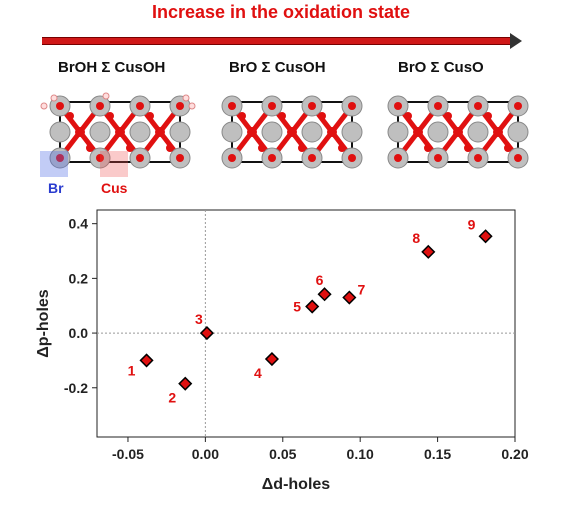 This screenshot has width=562, height=507. What do you see at coordinates (132, 370) in the screenshot?
I see `data-label-1: 1` at bounding box center [132, 370].